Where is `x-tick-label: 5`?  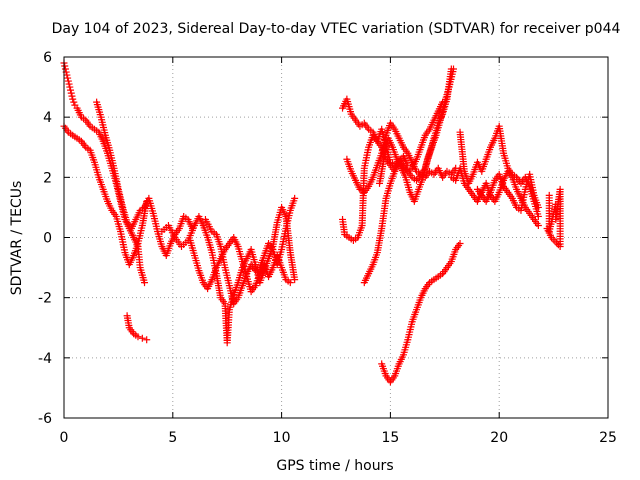 x-tick-label: 5 is located at coordinates (172, 438).